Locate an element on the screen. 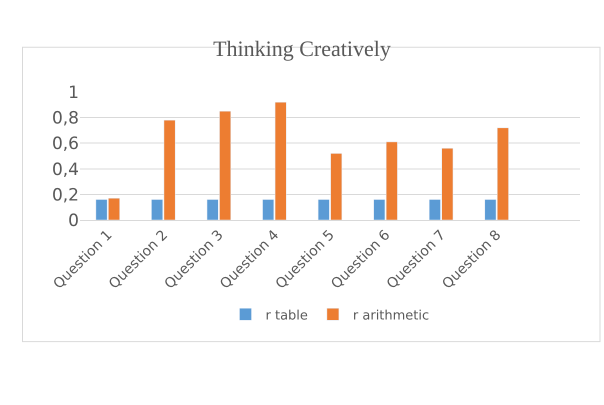  y-tick-label: 0,4 is located at coordinates (65, 170).